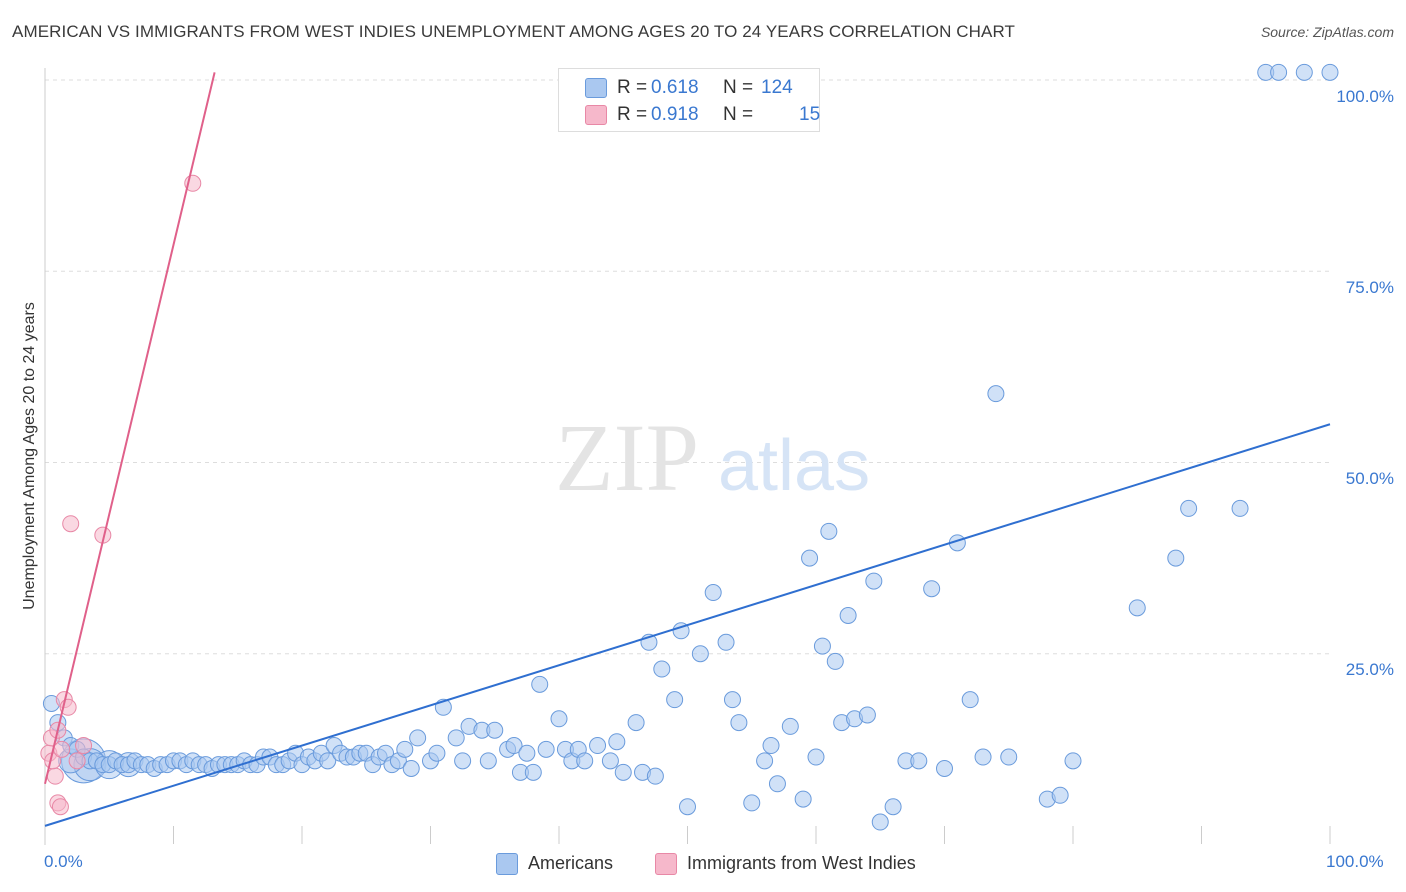  What do you see at coordinates (777, 87) in the screenshot?
I see `n-value: 124` at bounding box center [777, 87].